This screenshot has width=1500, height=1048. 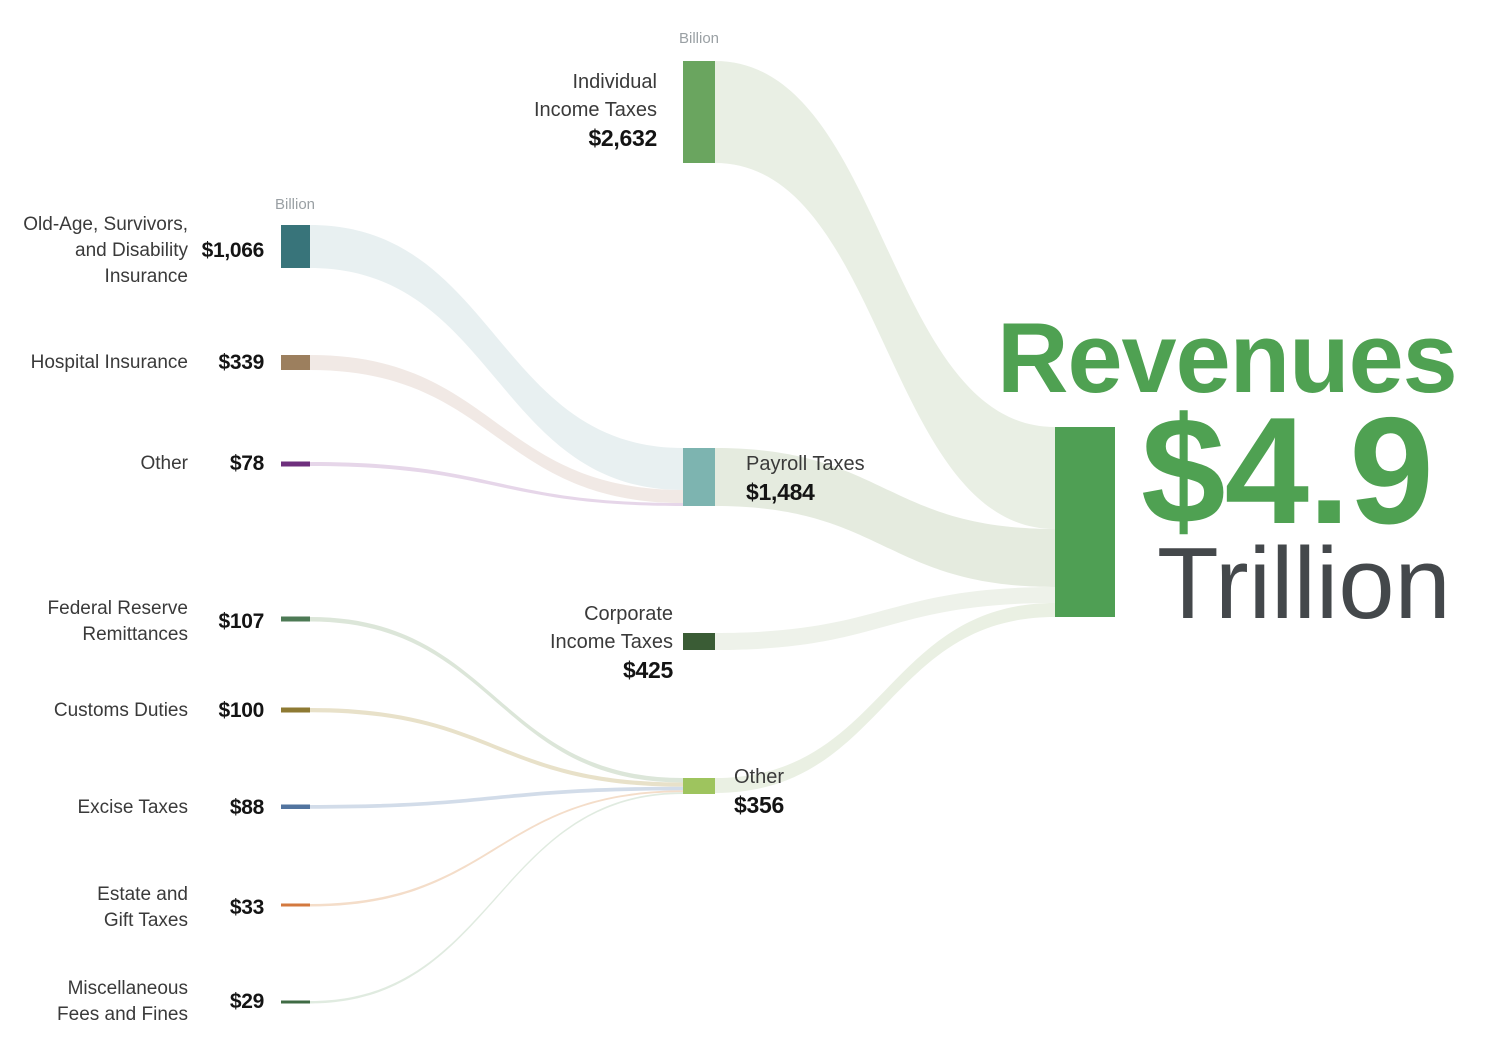 I want to click on flow-individual-income-taxes-to-revenues, so click(x=885, y=295).